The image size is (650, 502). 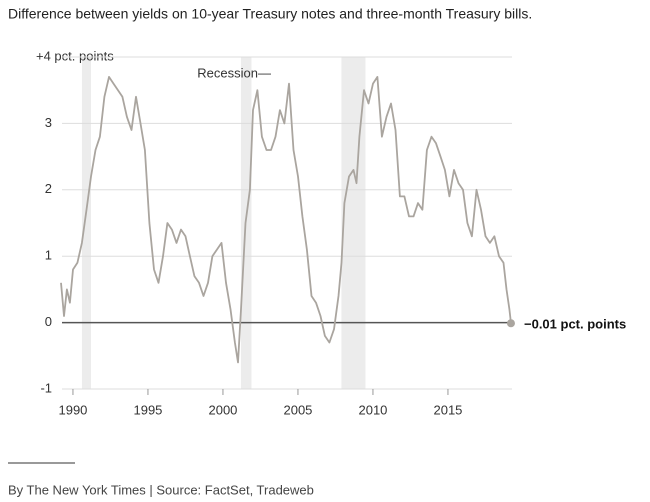 I want to click on y-tick-label: 1, so click(x=48, y=255).